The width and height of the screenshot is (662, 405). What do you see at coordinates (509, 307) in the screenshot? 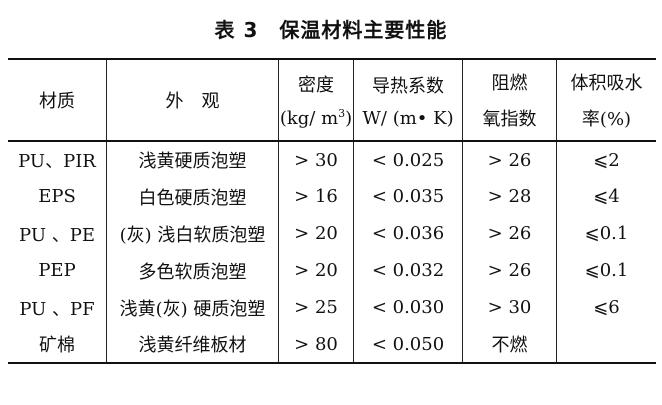
I see `cell-oxygen-index: > 30` at bounding box center [509, 307].